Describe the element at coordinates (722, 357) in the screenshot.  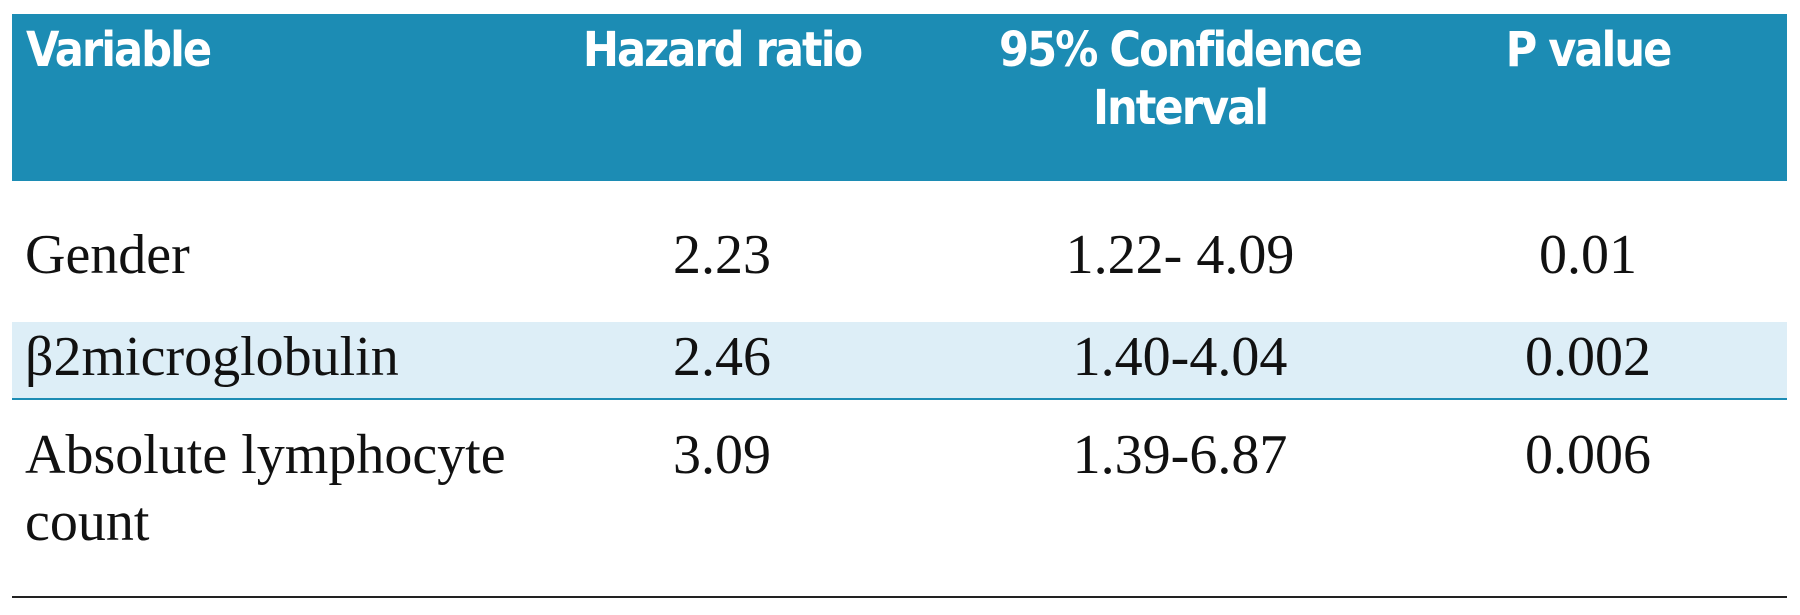
I see `row-value: 2.46` at that location.